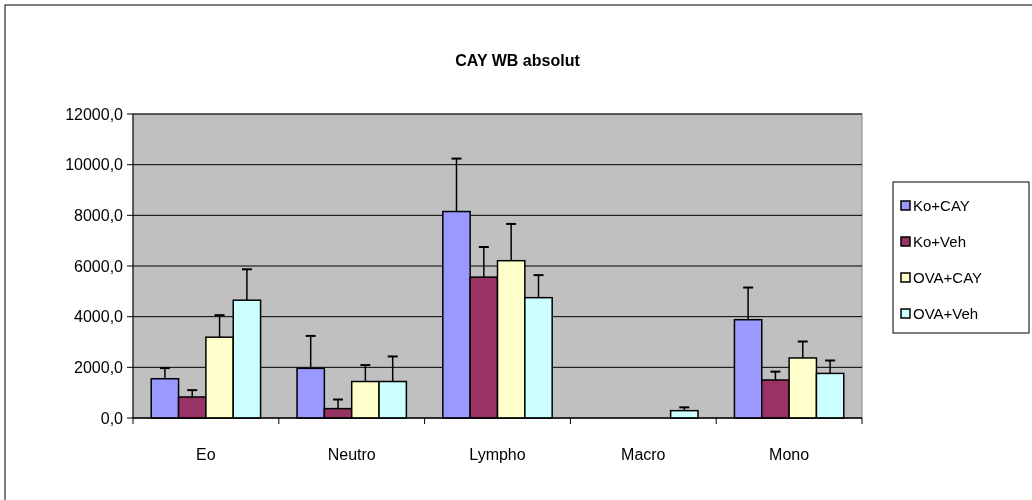  What do you see at coordinates (99, 367) in the screenshot?
I see `y-tick-label: 2000,0` at bounding box center [99, 367].